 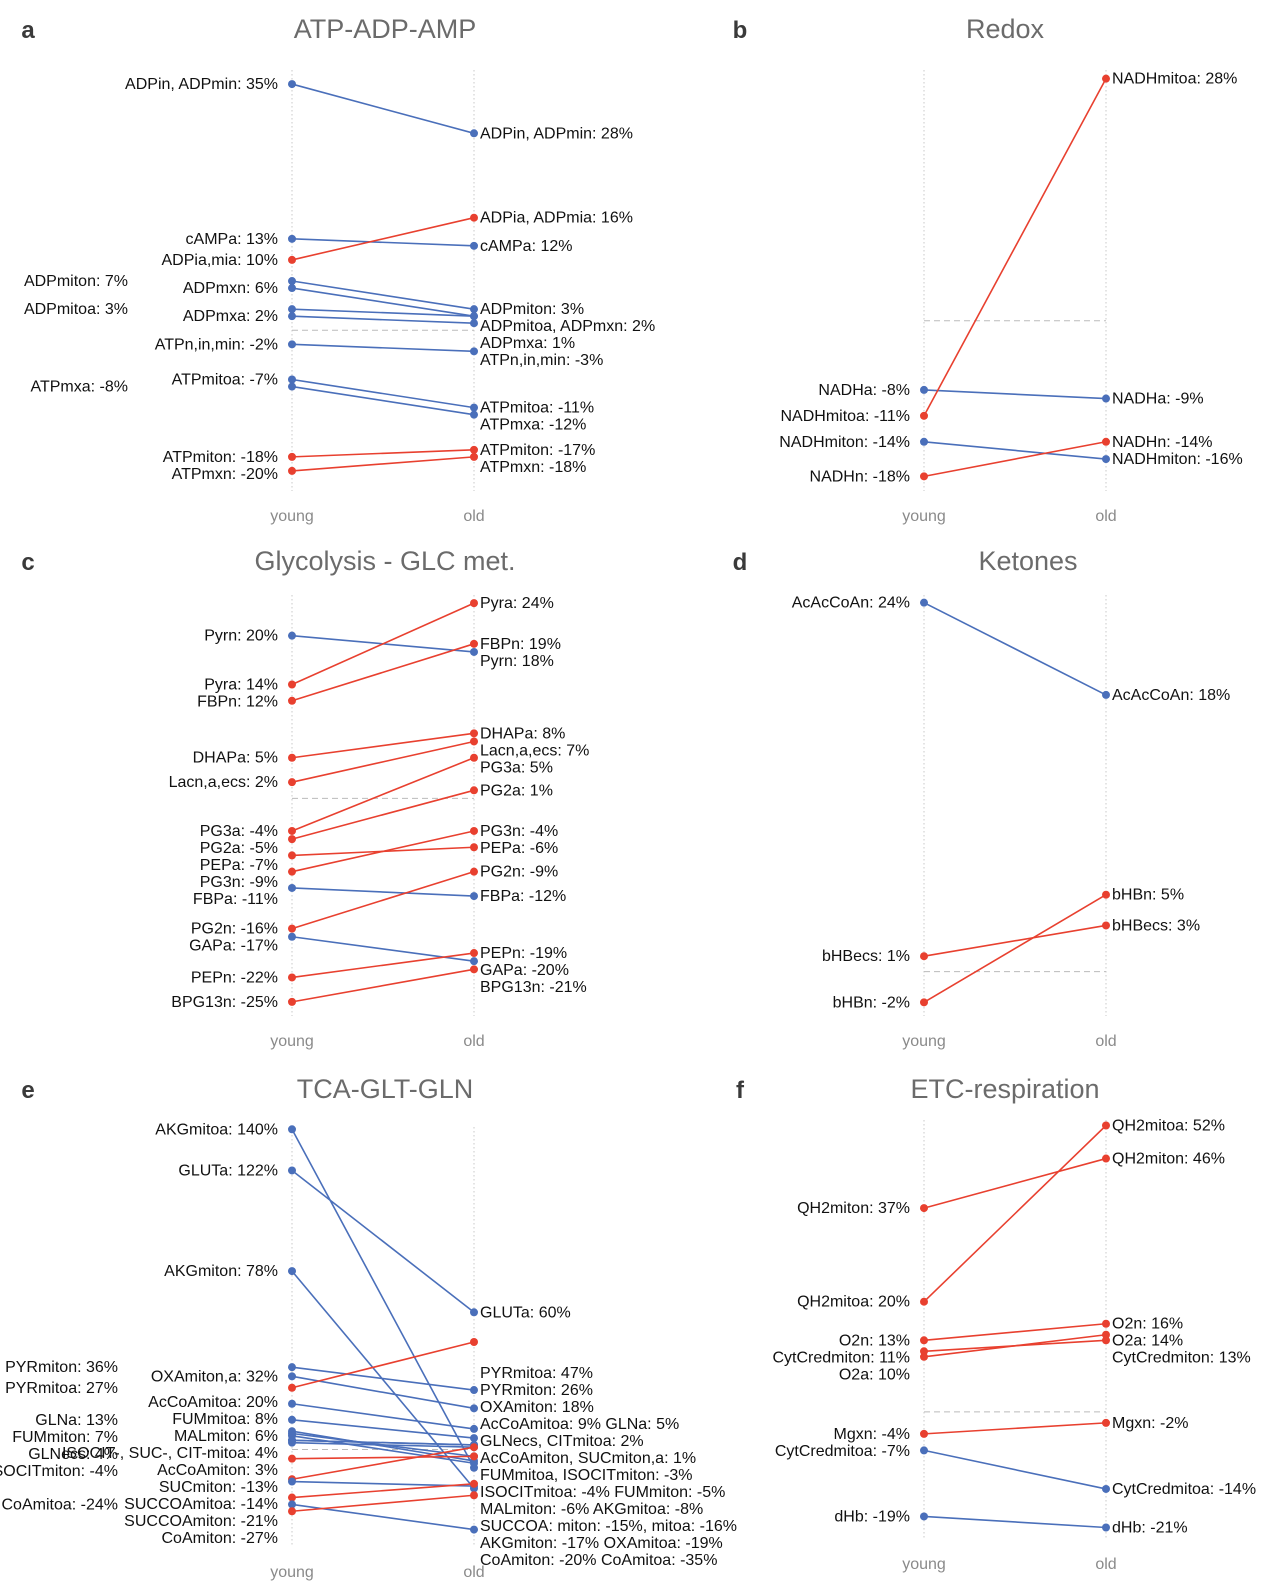 I want to click on panel-e-left-label: GLUTa: 122%, so click(x=228, y=1170).